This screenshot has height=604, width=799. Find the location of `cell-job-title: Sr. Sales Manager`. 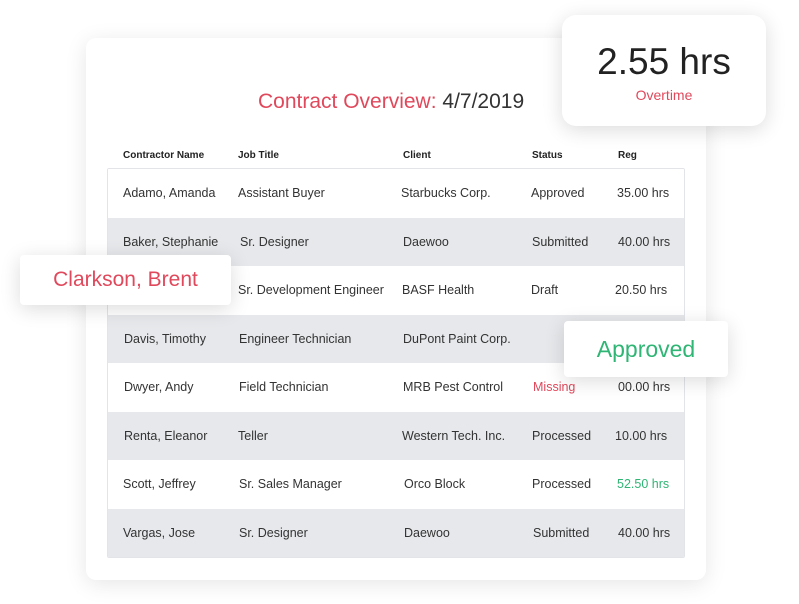

cell-job-title: Sr. Sales Manager is located at coordinates (290, 484).